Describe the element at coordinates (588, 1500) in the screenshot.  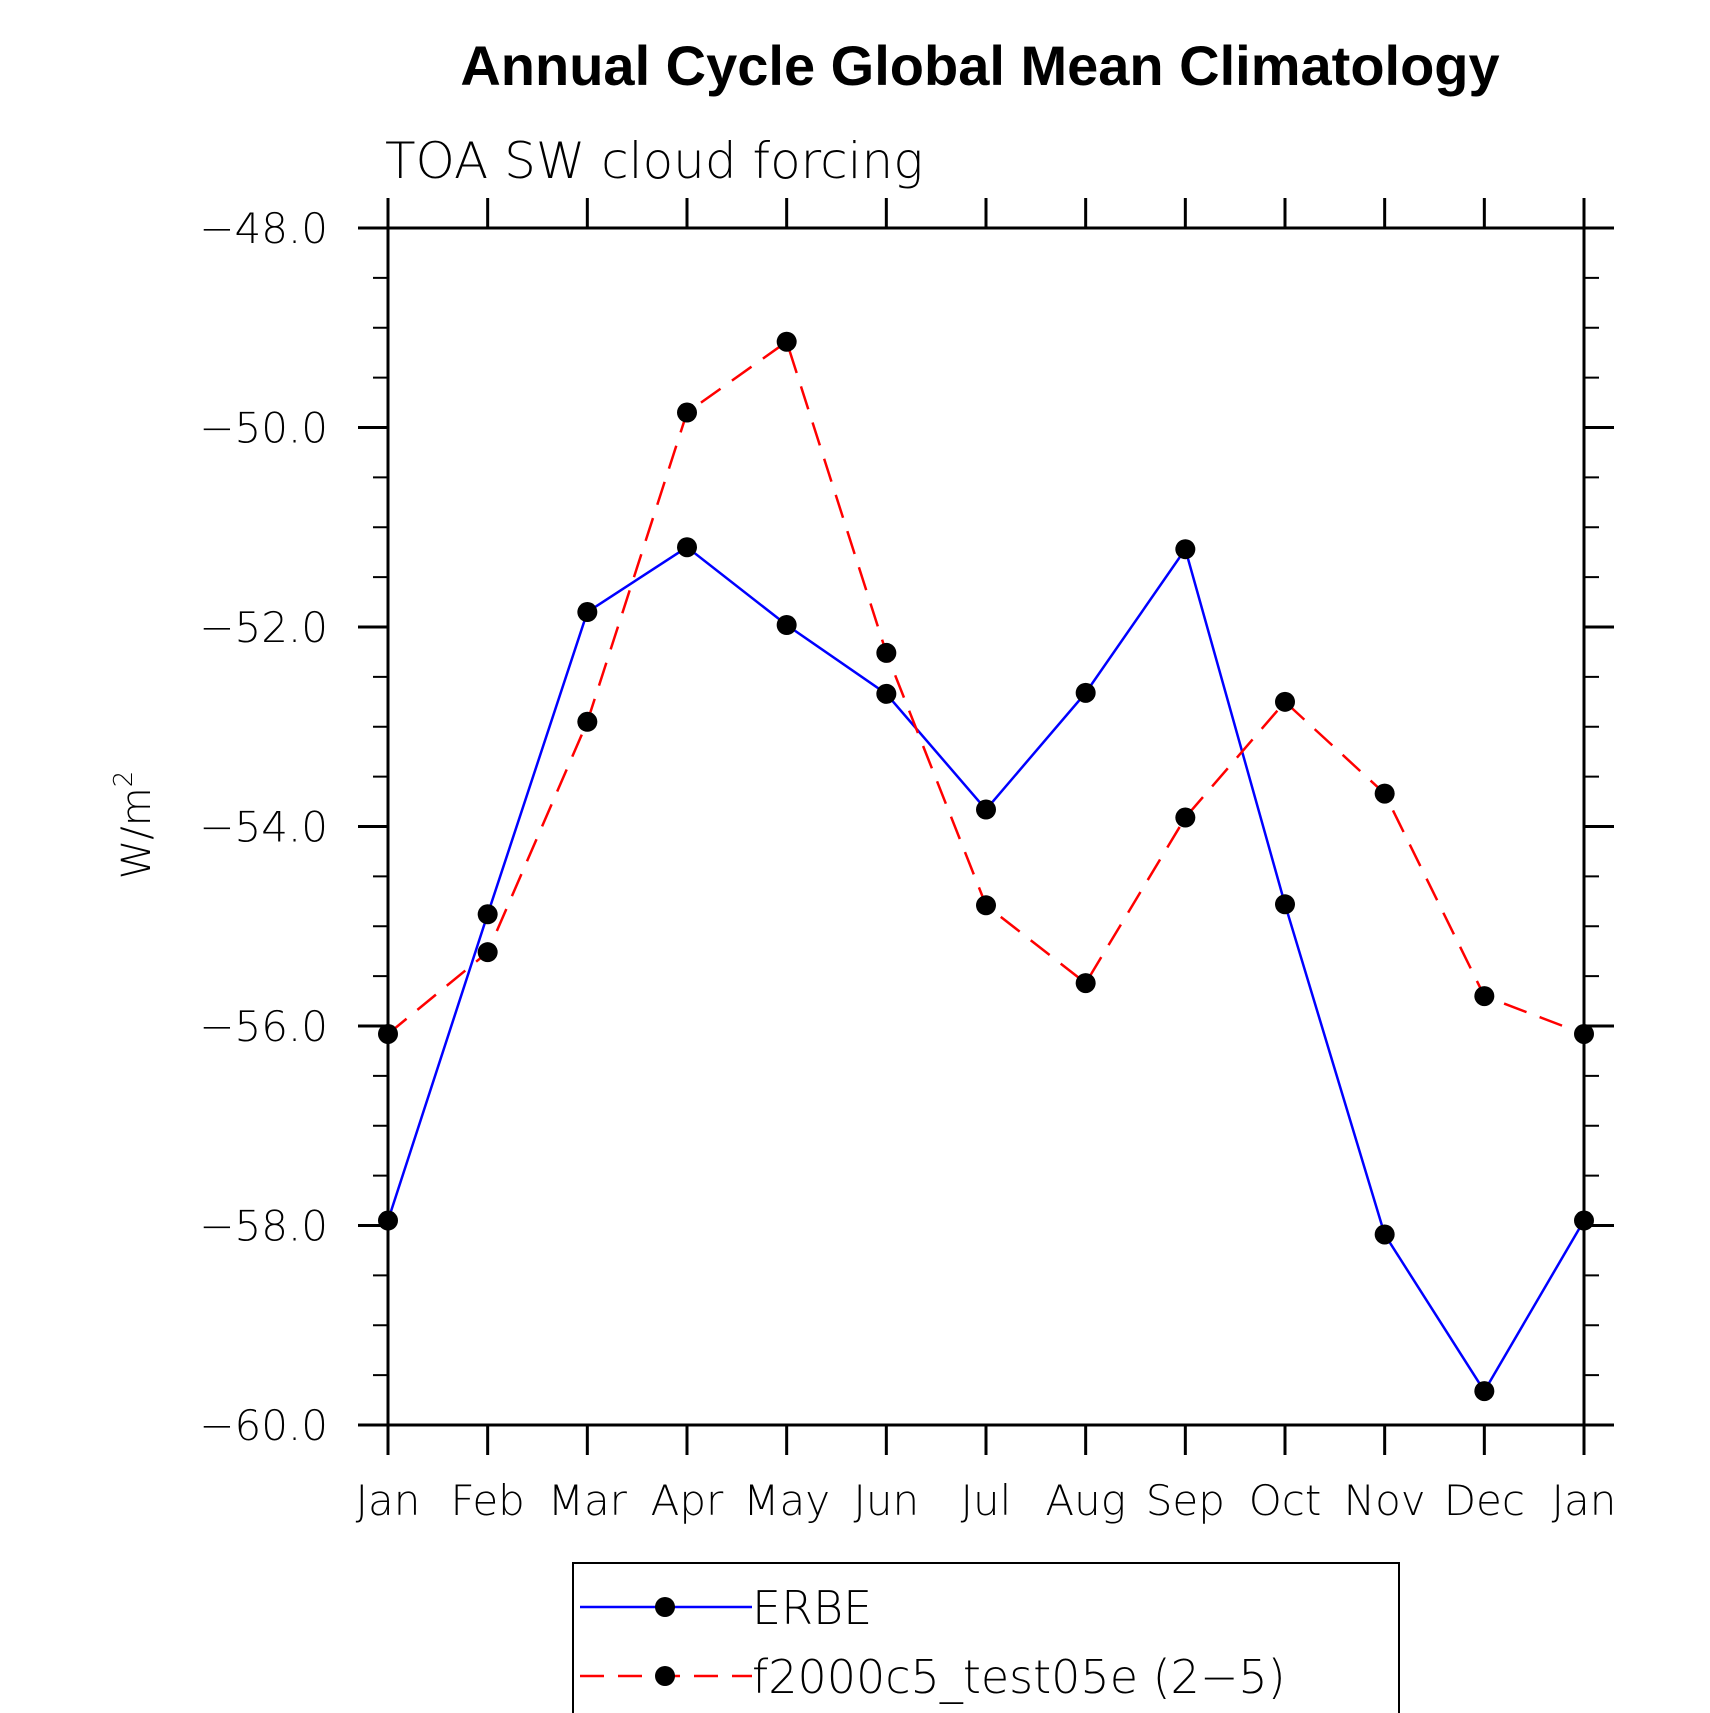
I see `x-tick-label: Mar` at that location.